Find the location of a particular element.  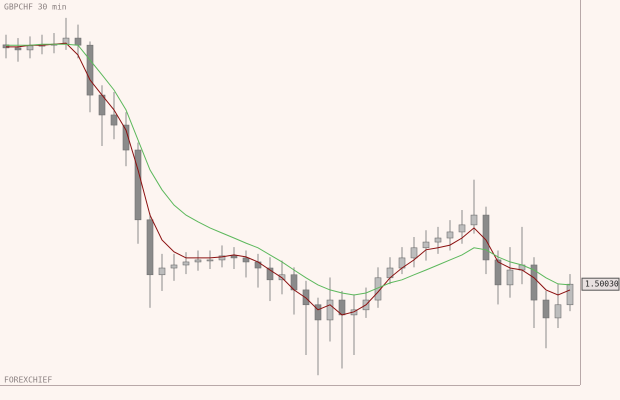

chart-title: GBPCHF 30 min is located at coordinates (35, 7).